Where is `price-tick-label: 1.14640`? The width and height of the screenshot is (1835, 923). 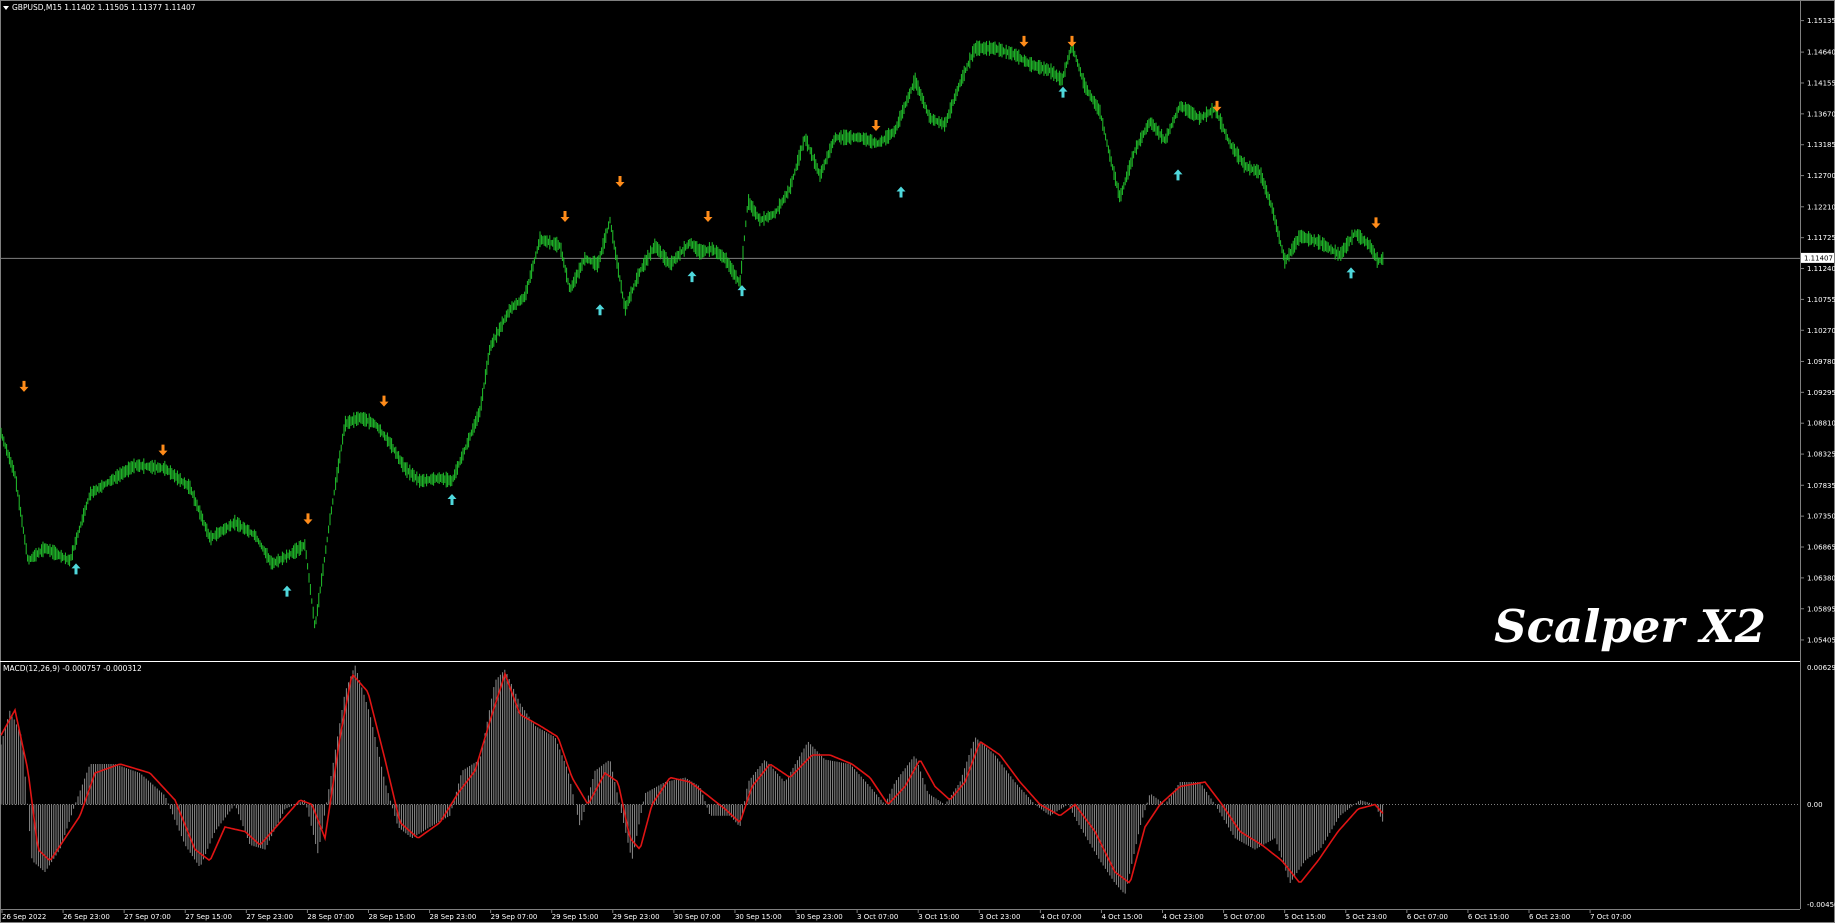 price-tick-label: 1.14640 is located at coordinates (1821, 53).